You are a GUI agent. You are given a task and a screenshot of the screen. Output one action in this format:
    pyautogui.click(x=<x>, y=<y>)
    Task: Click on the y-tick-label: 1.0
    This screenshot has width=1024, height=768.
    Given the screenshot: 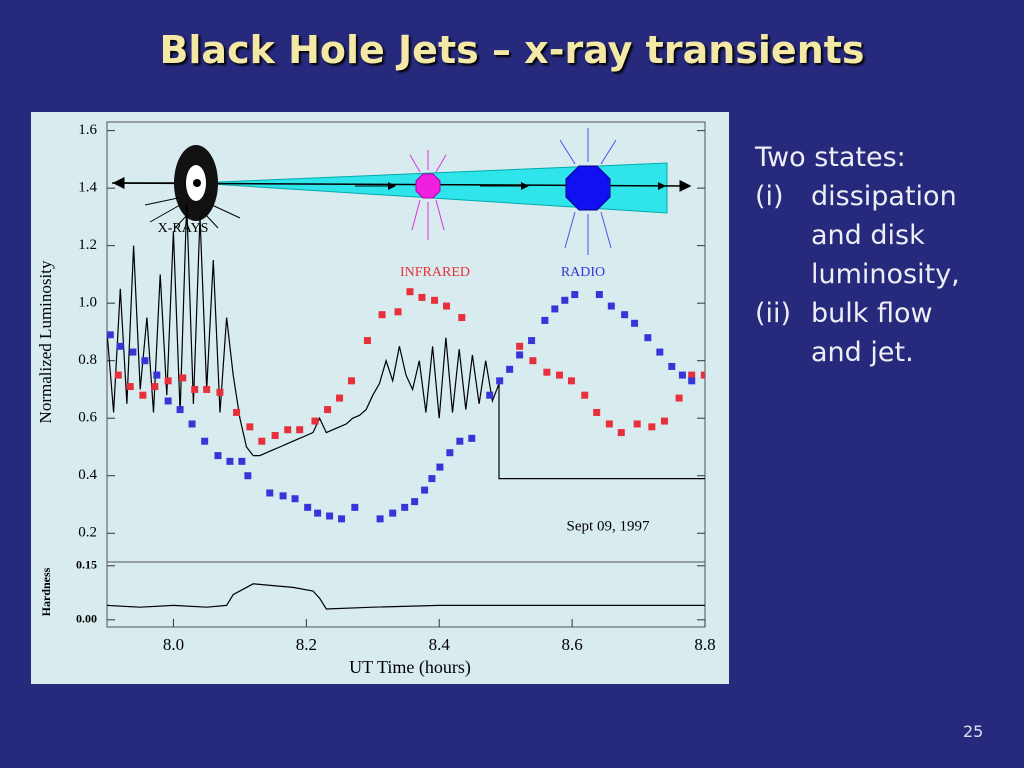 What is the action you would take?
    pyautogui.click(x=87, y=303)
    